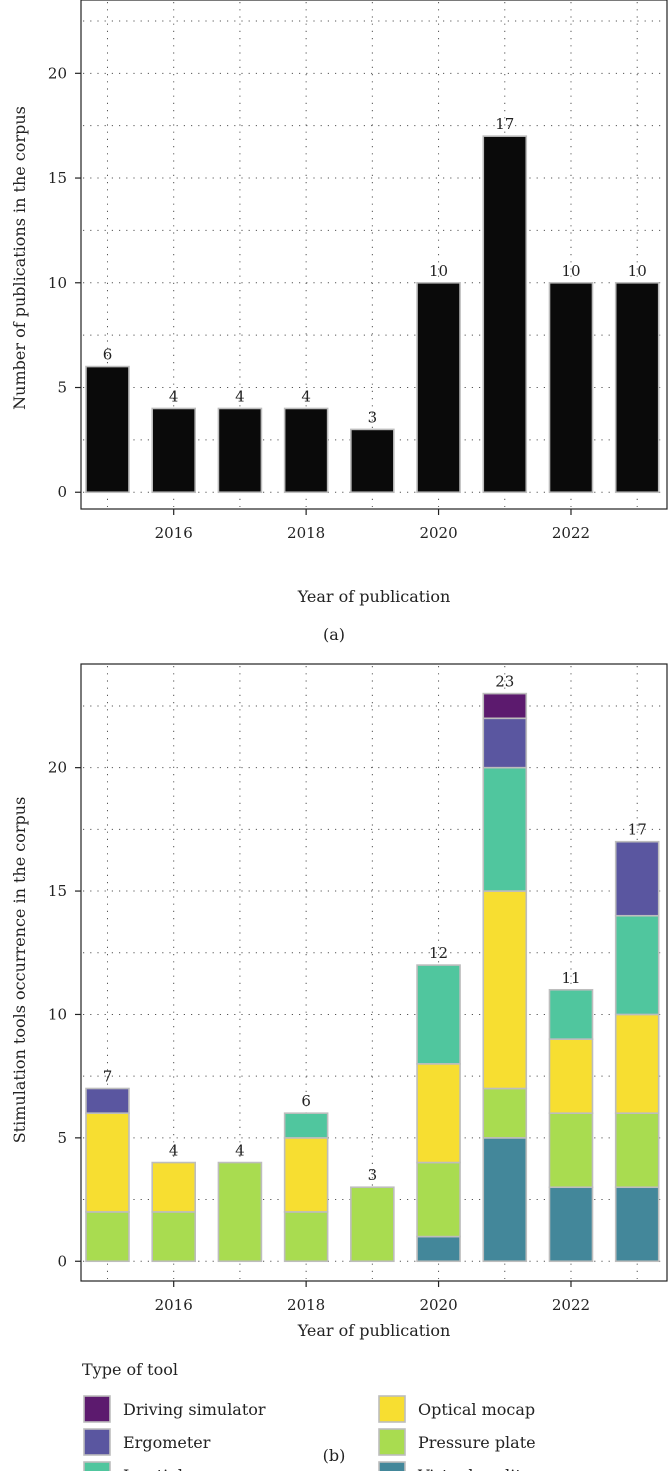 This screenshot has height=1471, width=668. I want to click on chart-b-x-ticks: 2016 2018 2020 2022, so click(372, 1297).